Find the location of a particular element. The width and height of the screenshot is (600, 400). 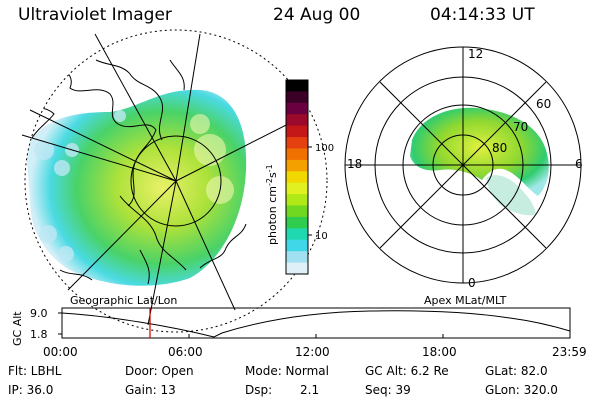

colorbar-tick-100: 100 is located at coordinates (324, 148).